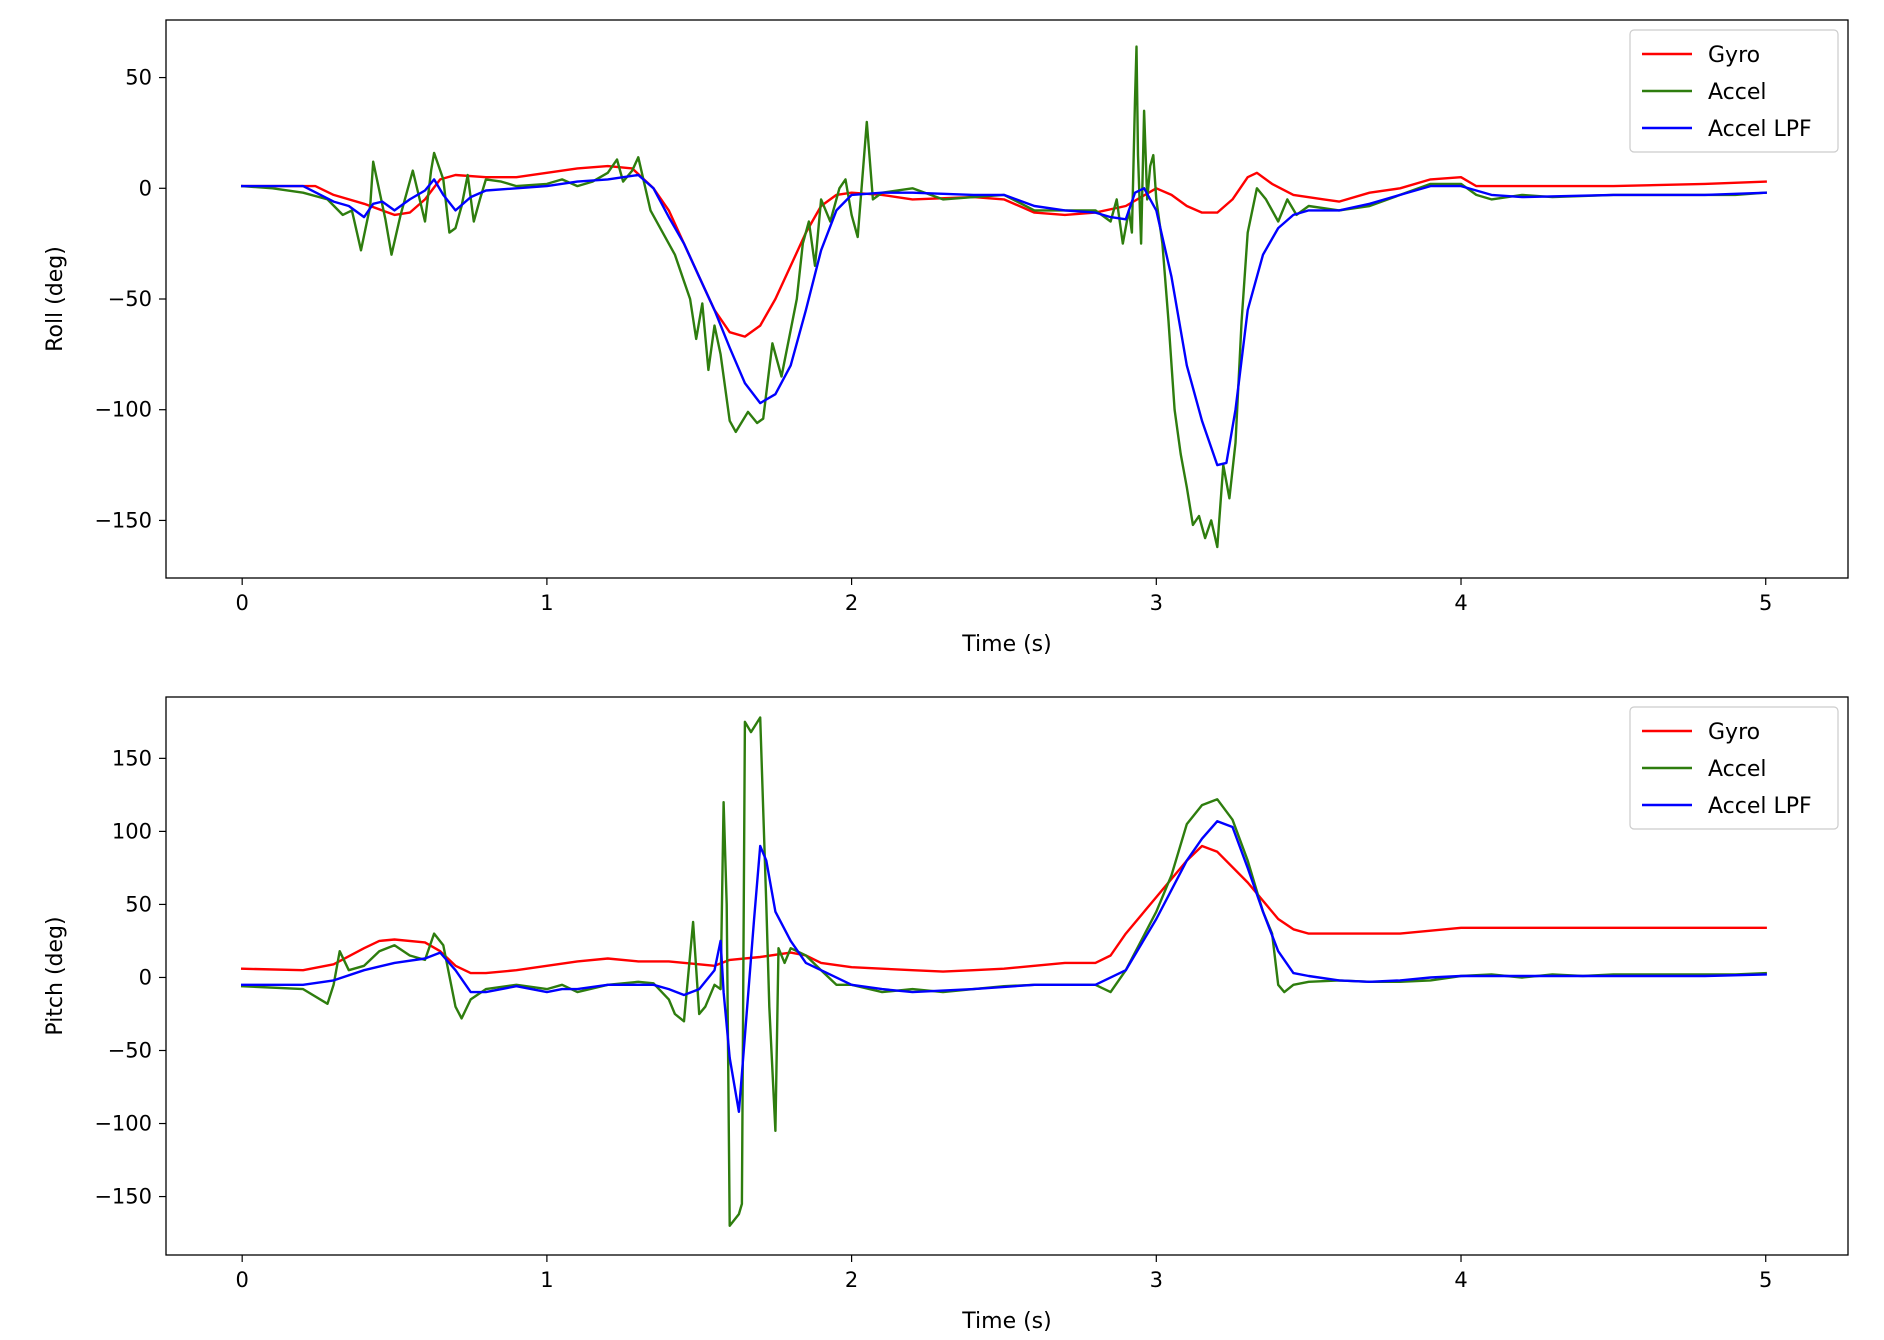 This screenshot has width=1884, height=1340. I want to click on roll-x-tick-label: 0, so click(241, 603).